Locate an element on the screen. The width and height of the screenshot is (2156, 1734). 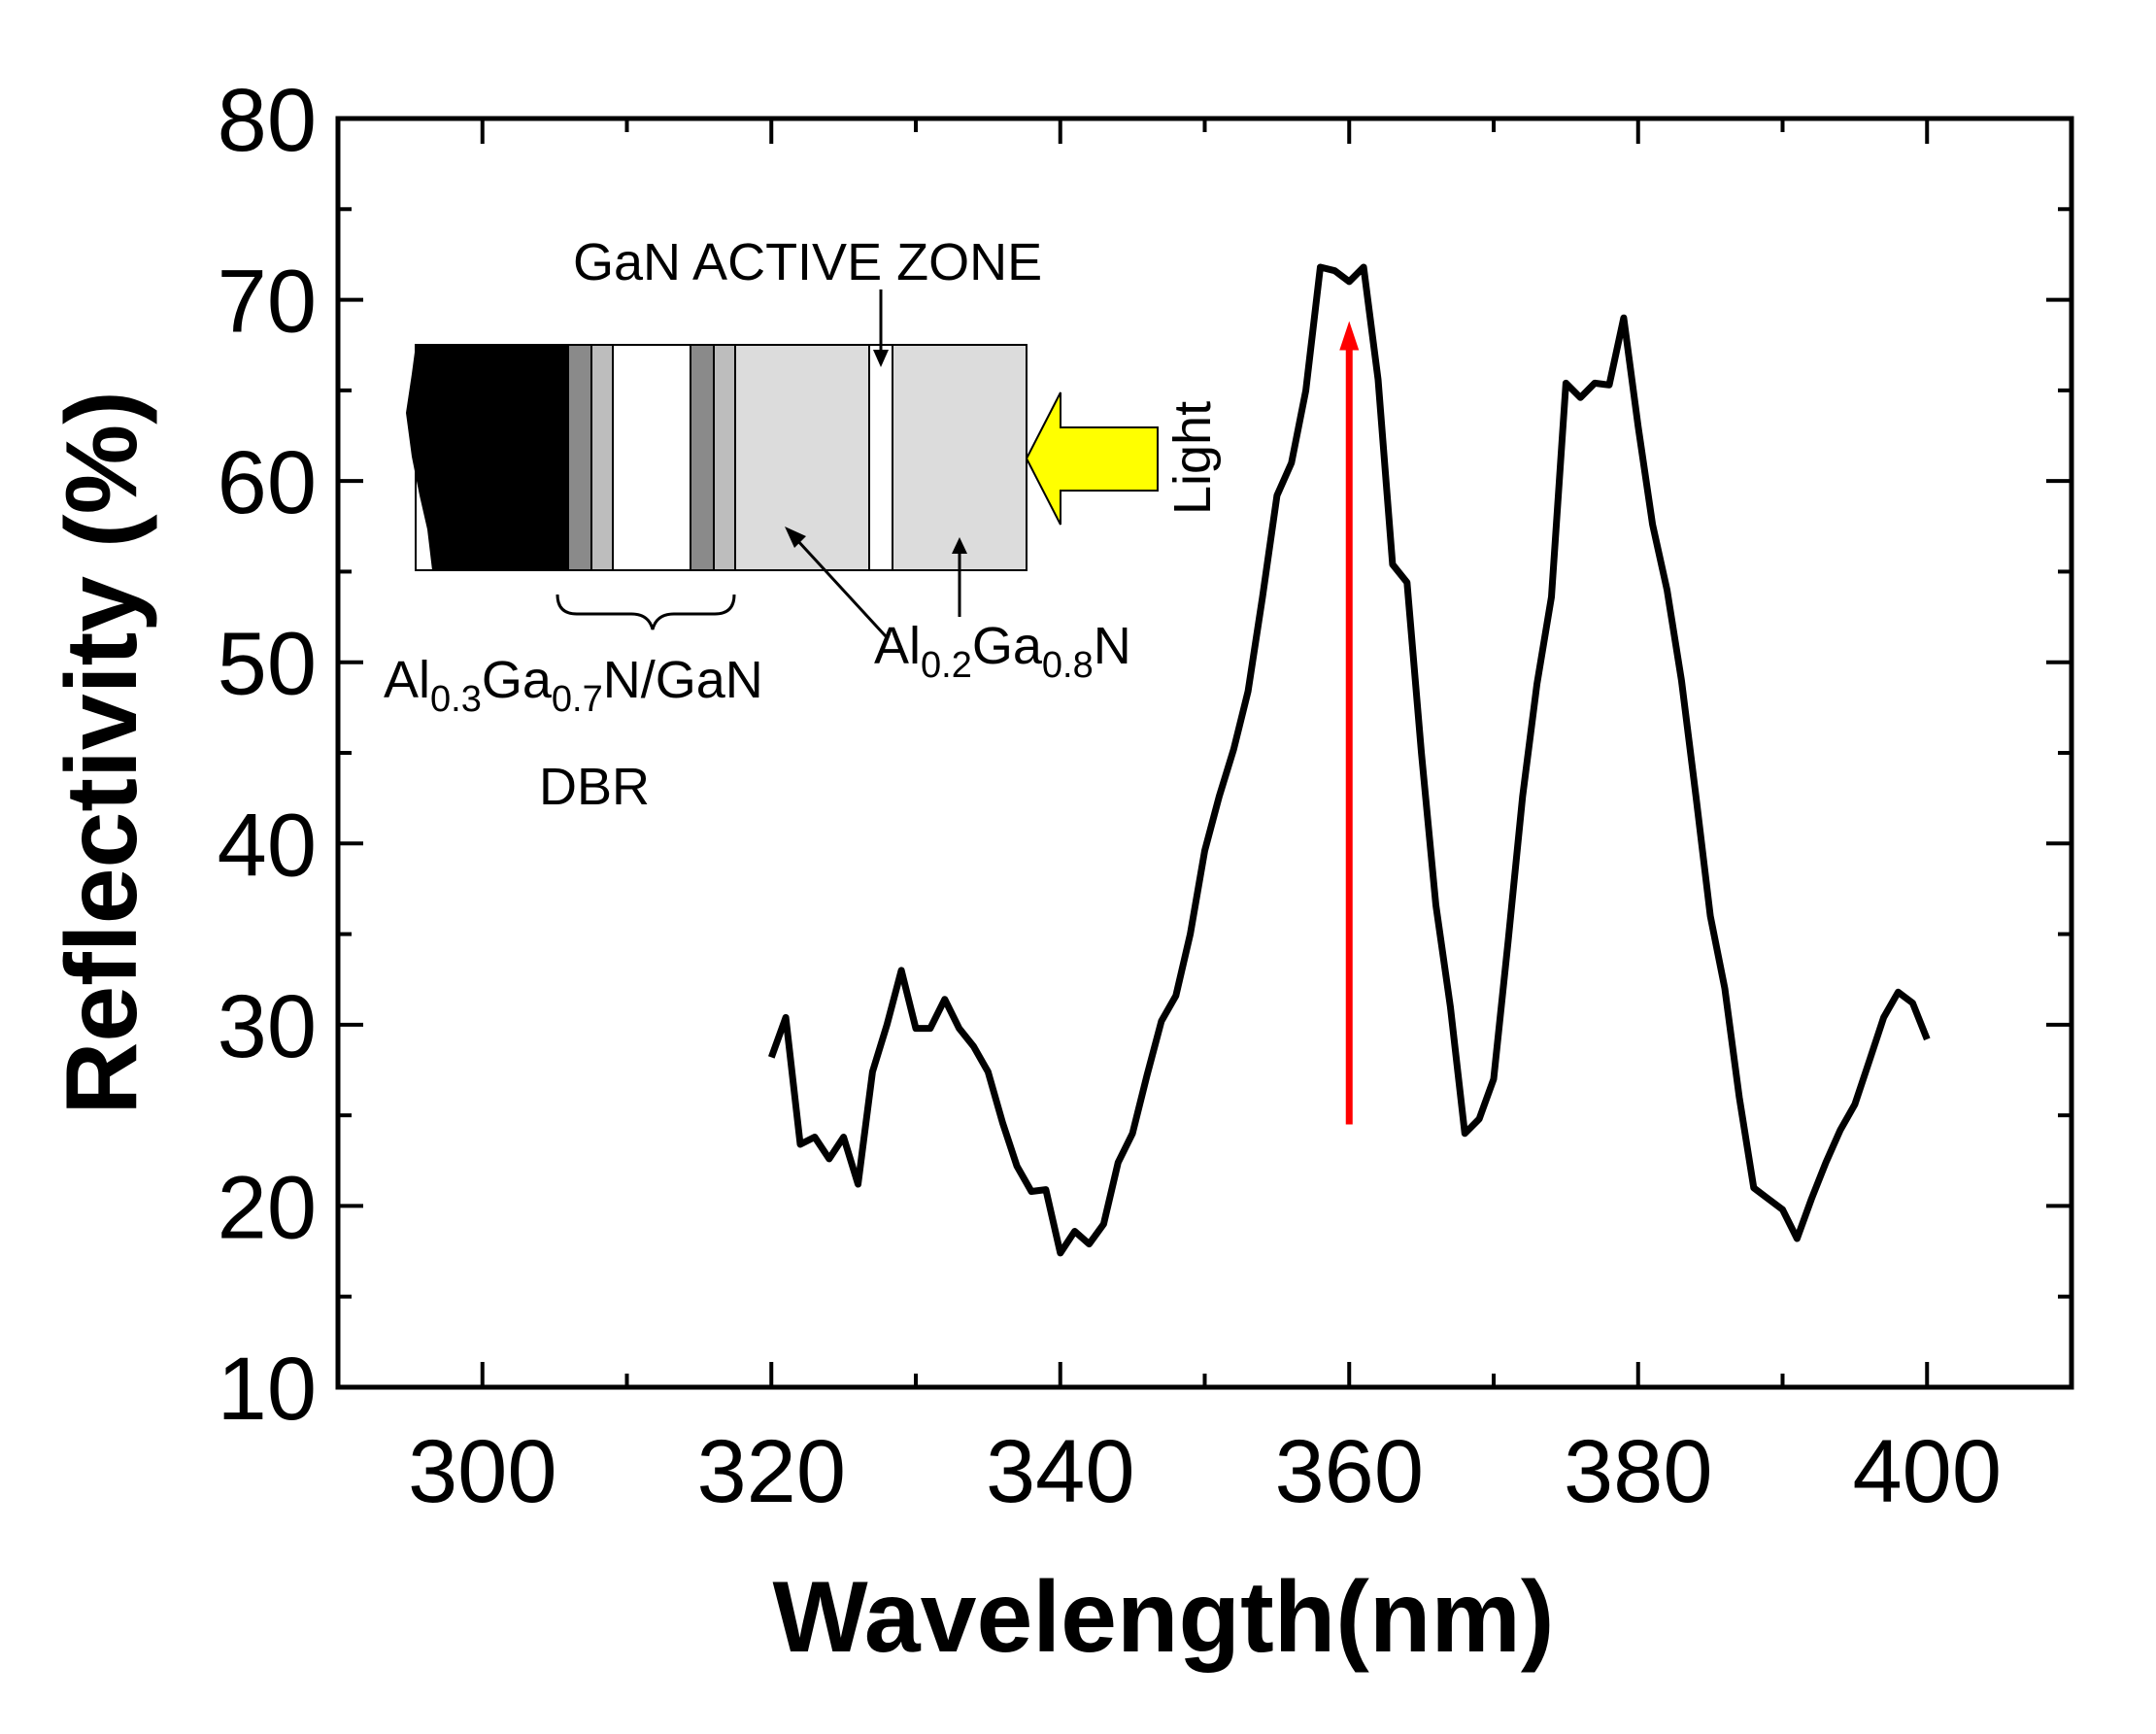
active-zone-pointer-head is located at coordinates (881, 358).